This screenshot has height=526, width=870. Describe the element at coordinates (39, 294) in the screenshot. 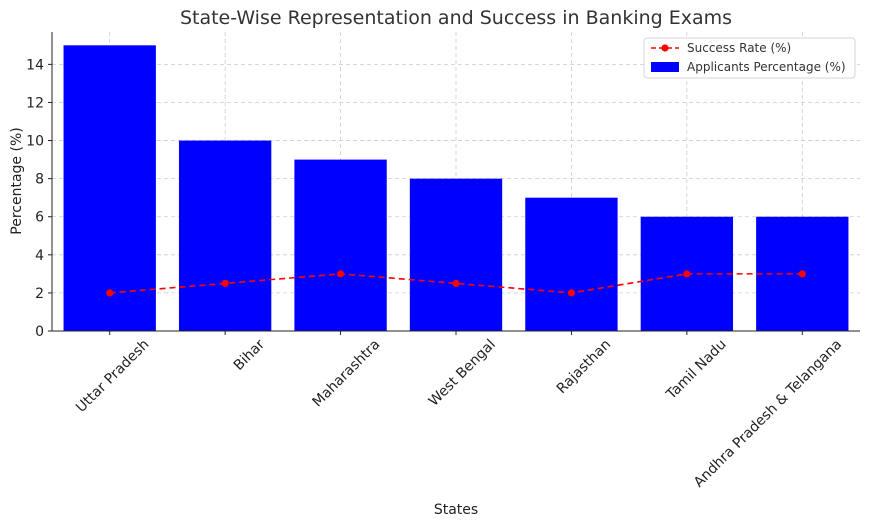

I see `y-tick-label: 2` at that location.